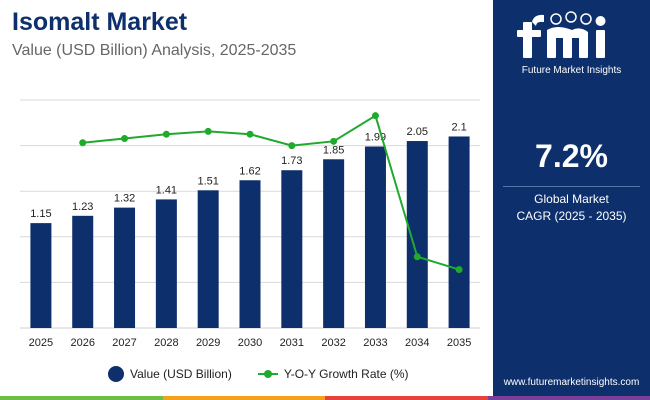 The image size is (650, 400). I want to click on x-tick-2035: 2035, so click(459, 343).